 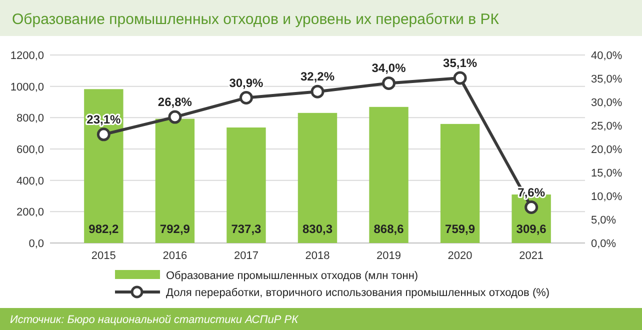 I want to click on y-tick-label: 600,0, so click(x=30, y=150).